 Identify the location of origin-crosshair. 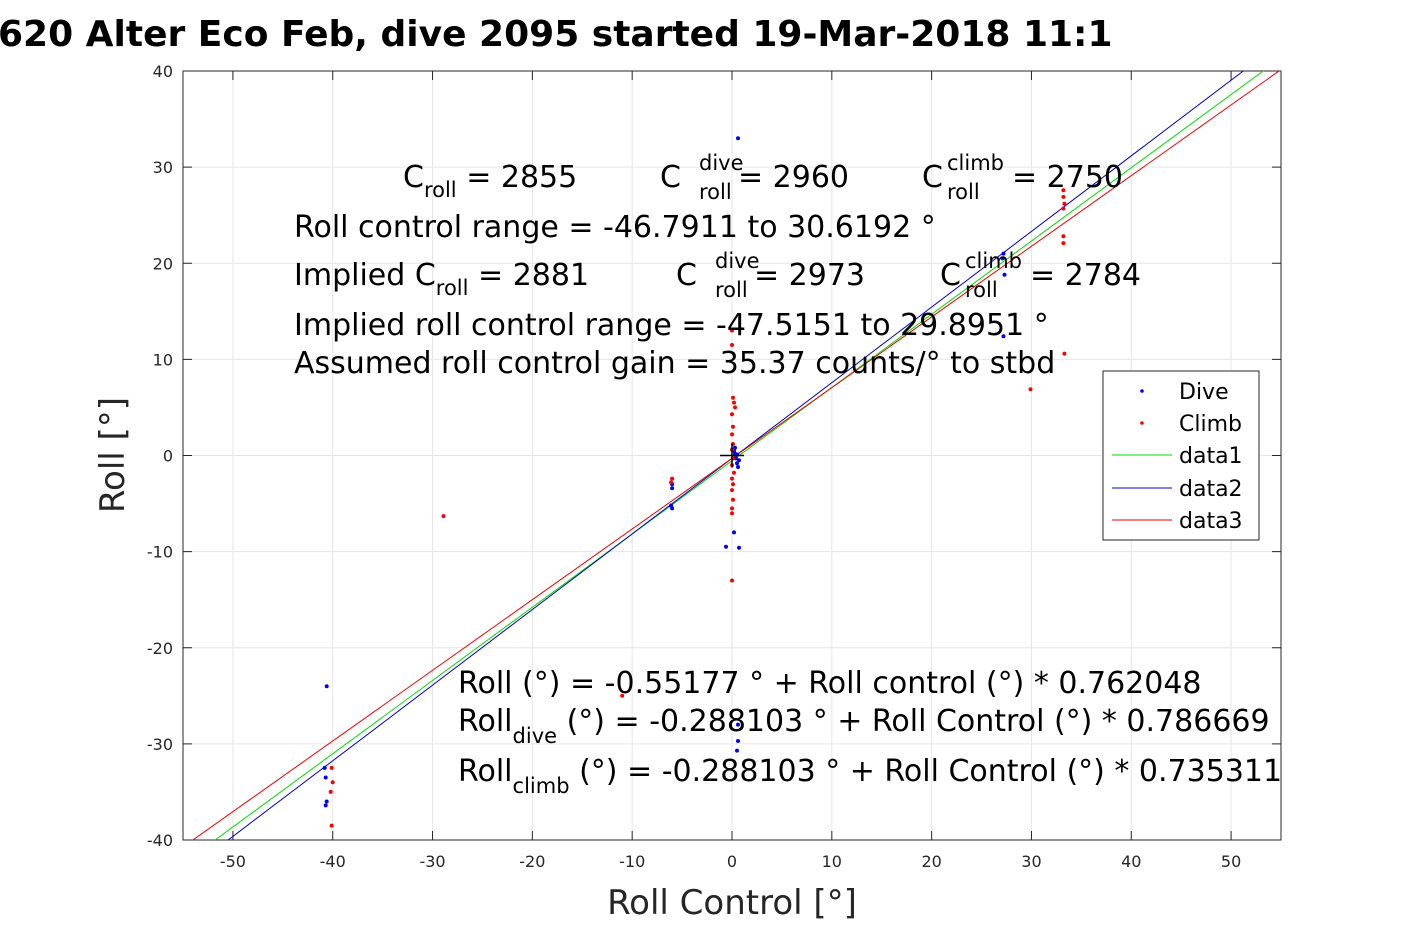
(732, 455).